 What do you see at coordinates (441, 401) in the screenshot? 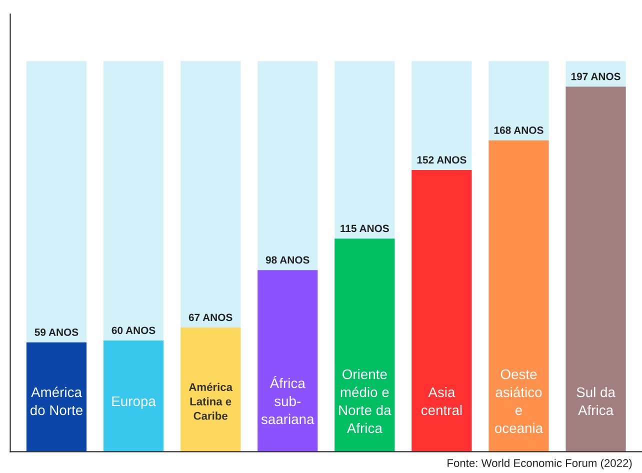
I see `x-tick-label: Asia central` at bounding box center [441, 401].